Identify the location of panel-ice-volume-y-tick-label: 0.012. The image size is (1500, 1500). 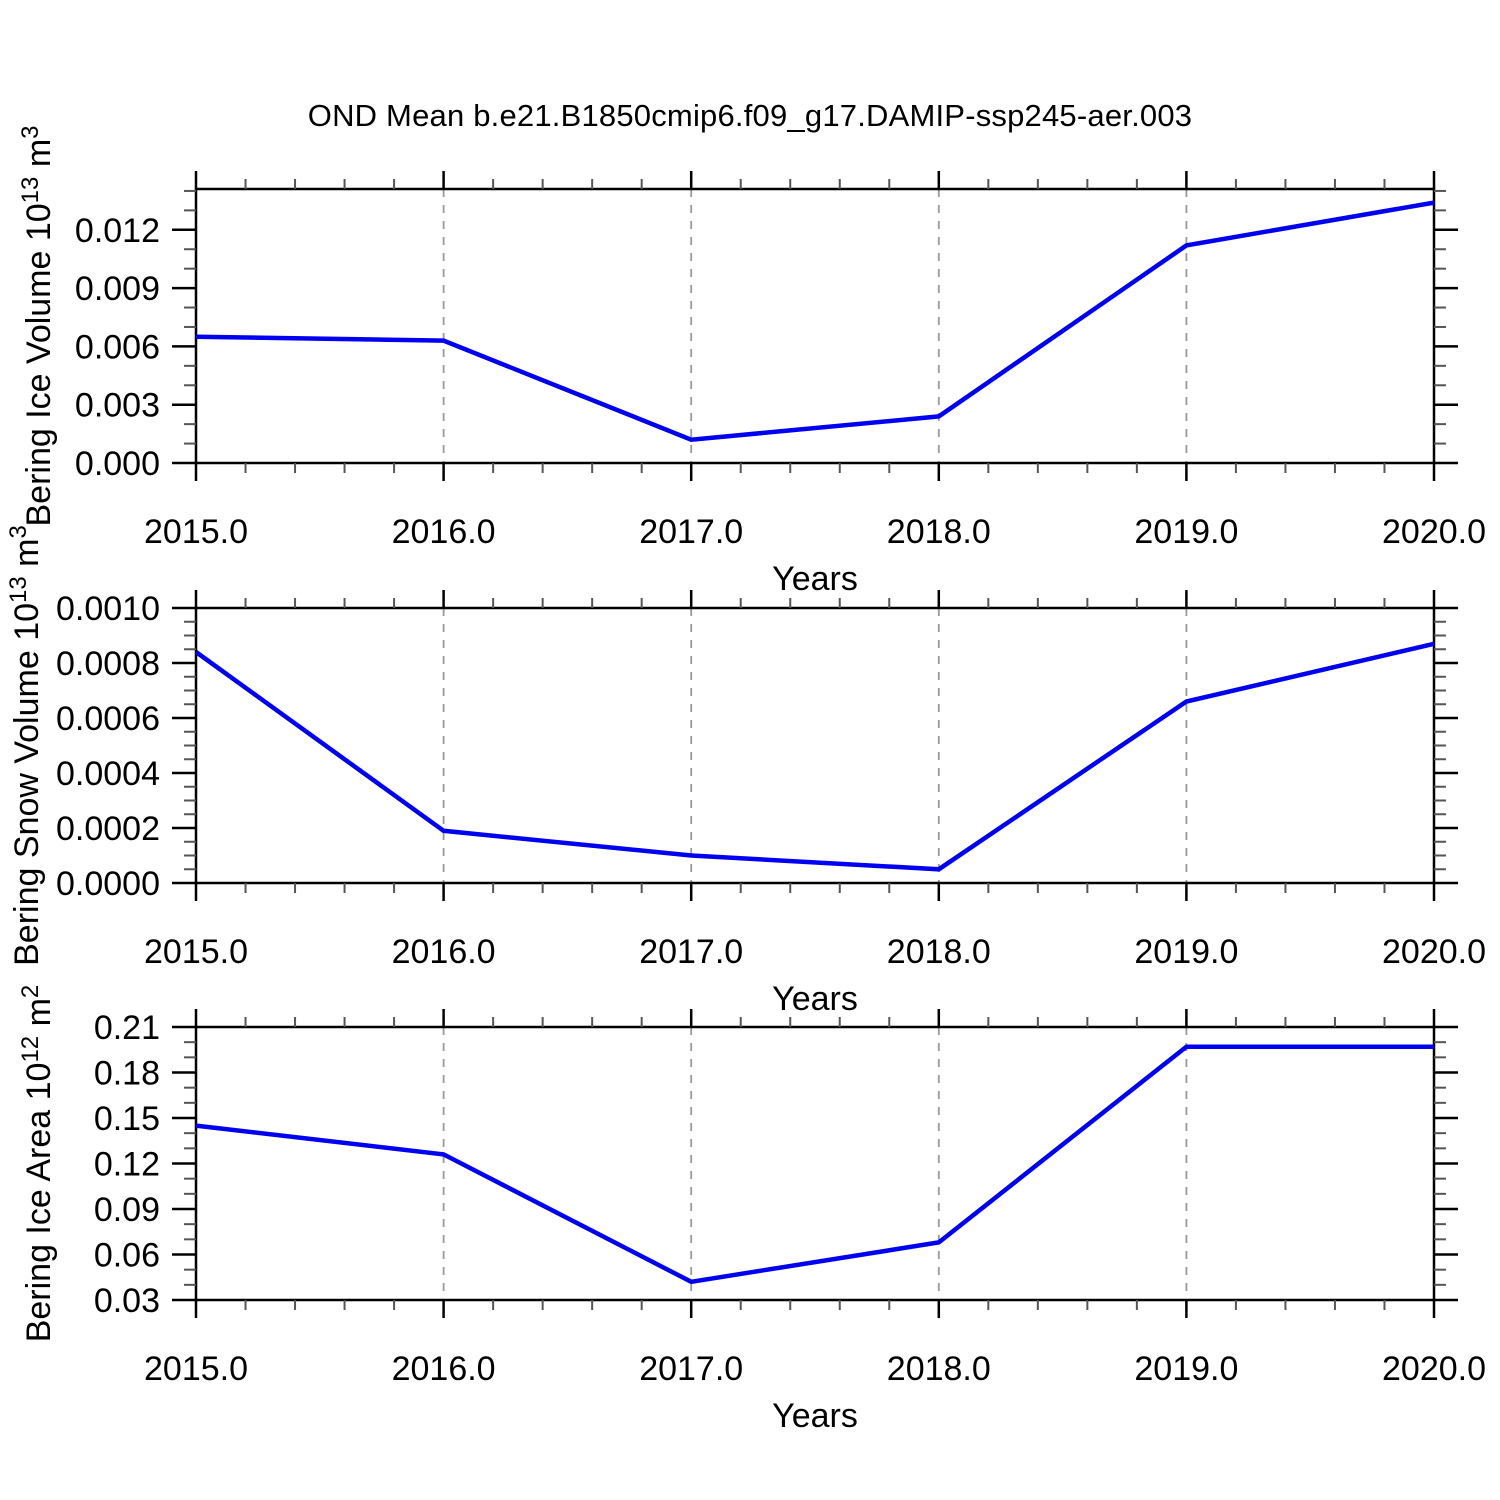
(117, 231).